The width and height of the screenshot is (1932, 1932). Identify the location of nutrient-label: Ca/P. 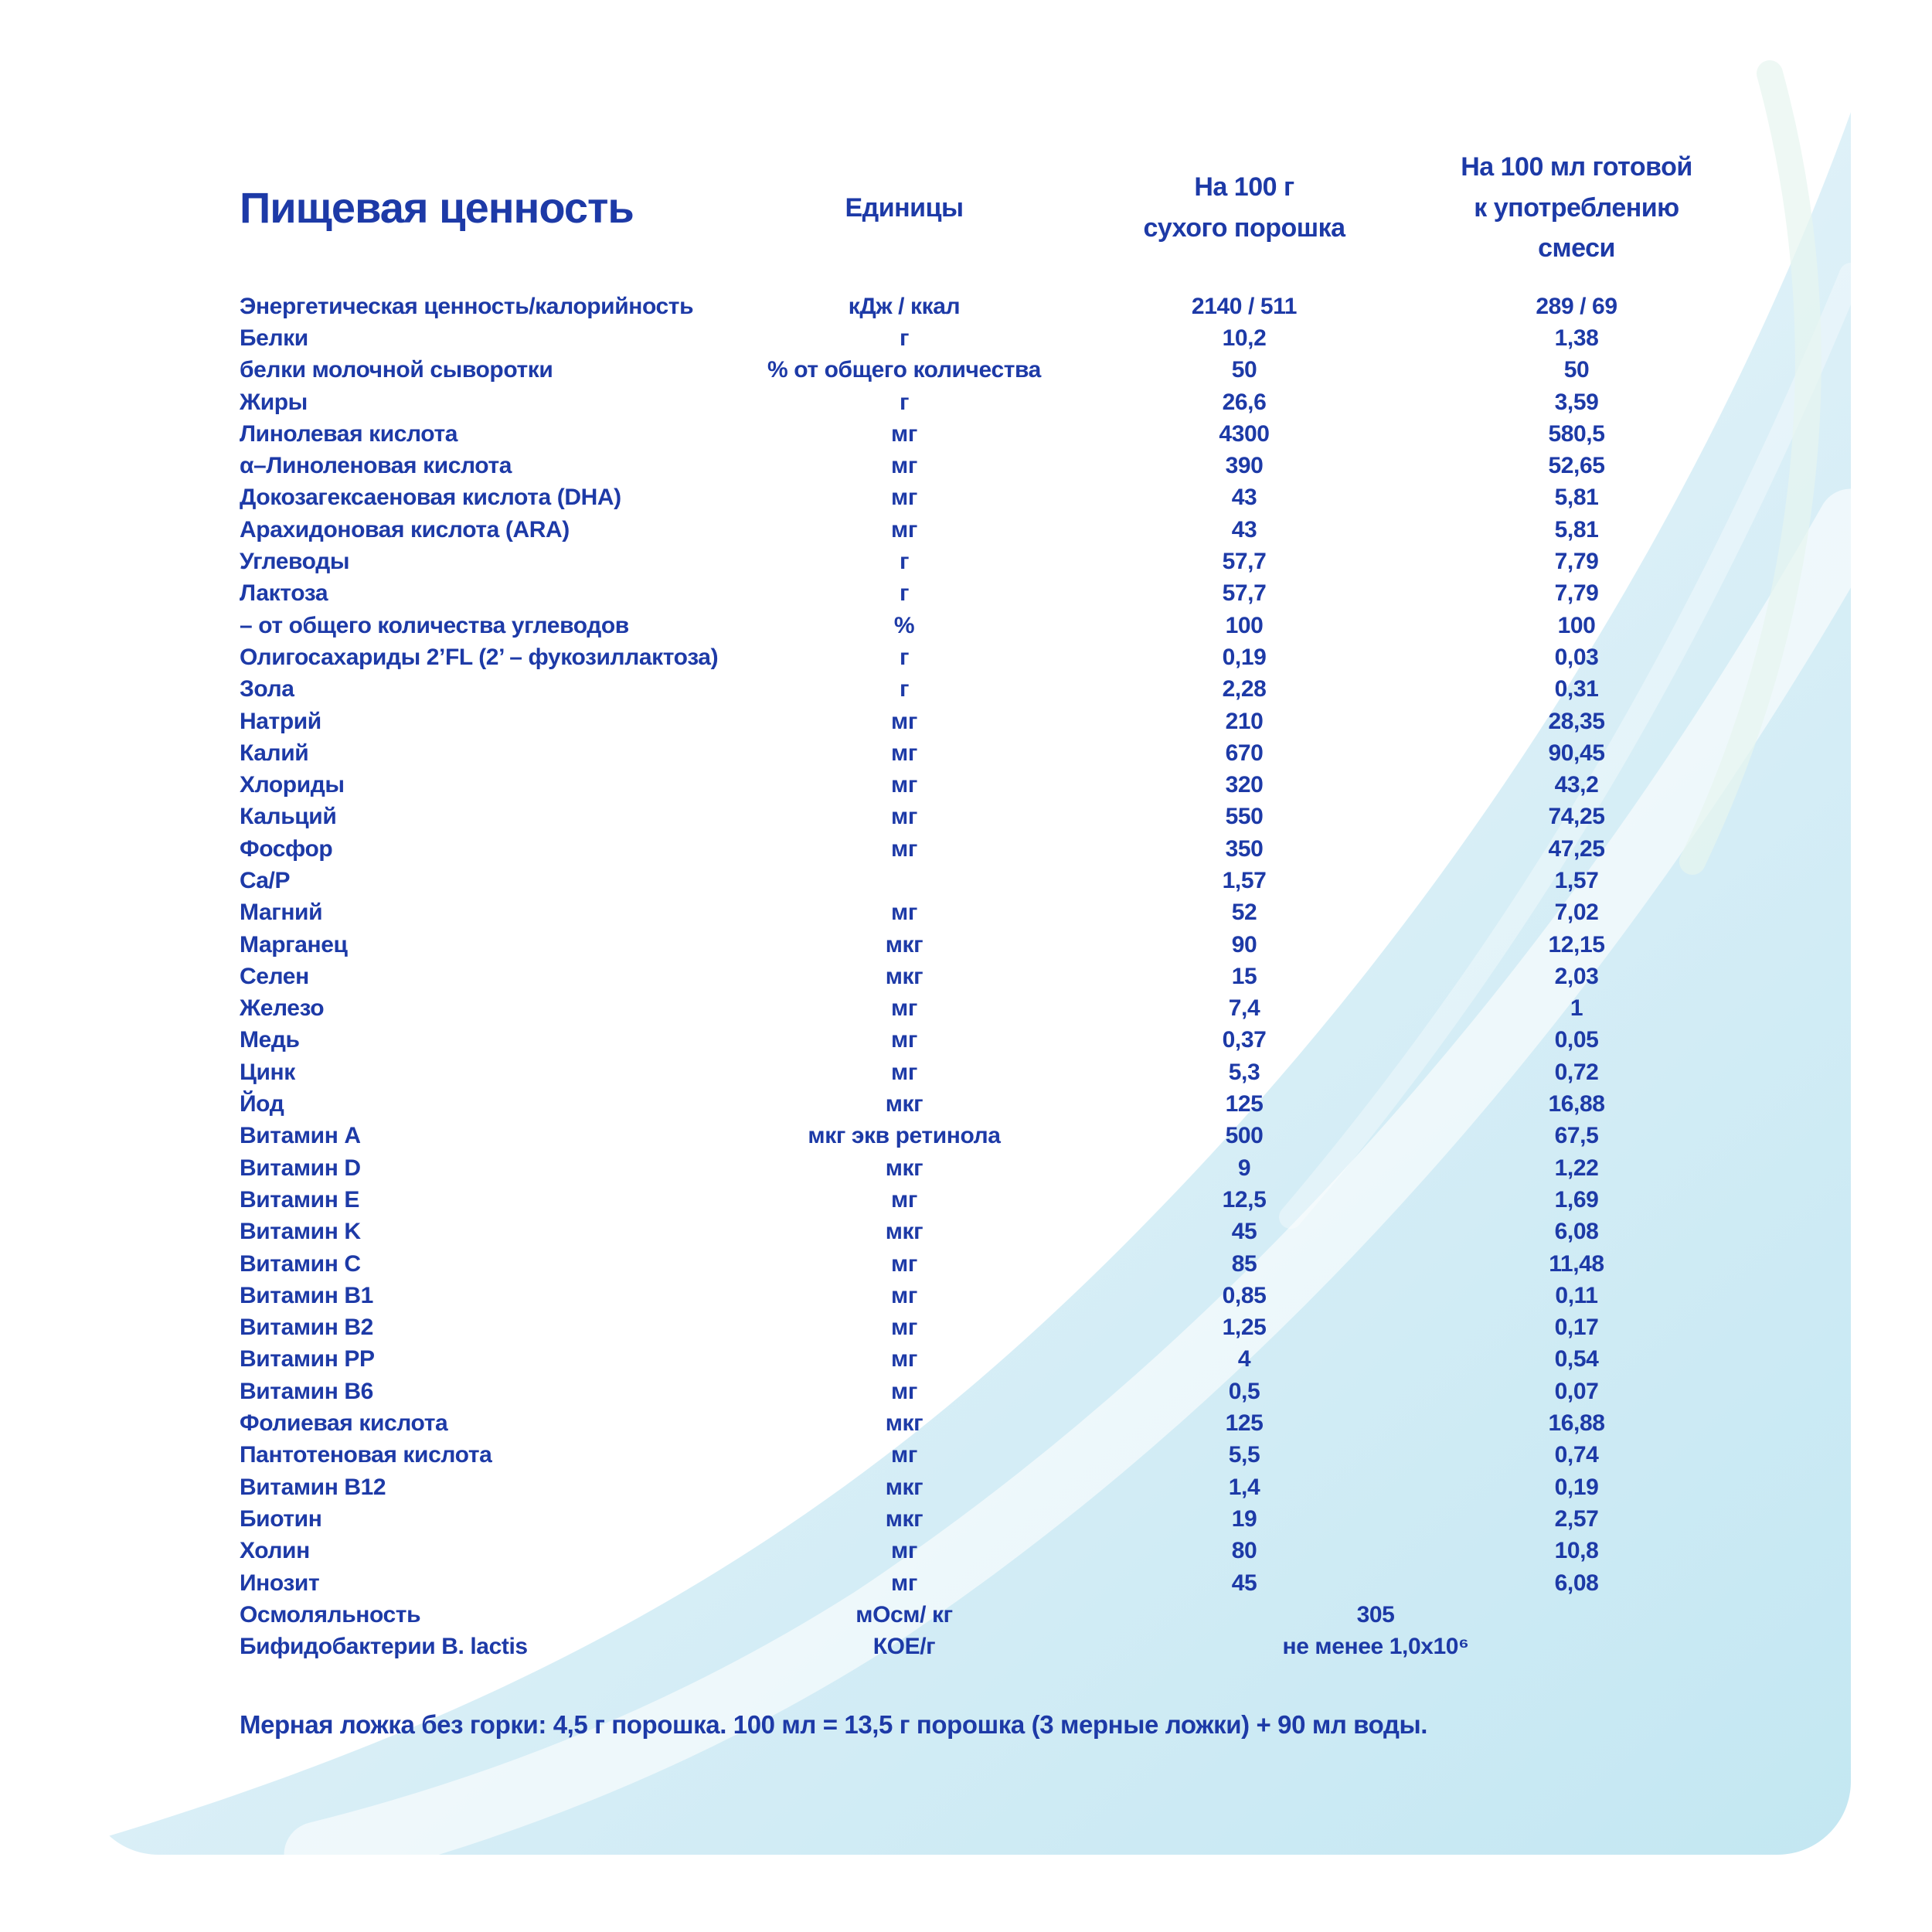
(266, 880).